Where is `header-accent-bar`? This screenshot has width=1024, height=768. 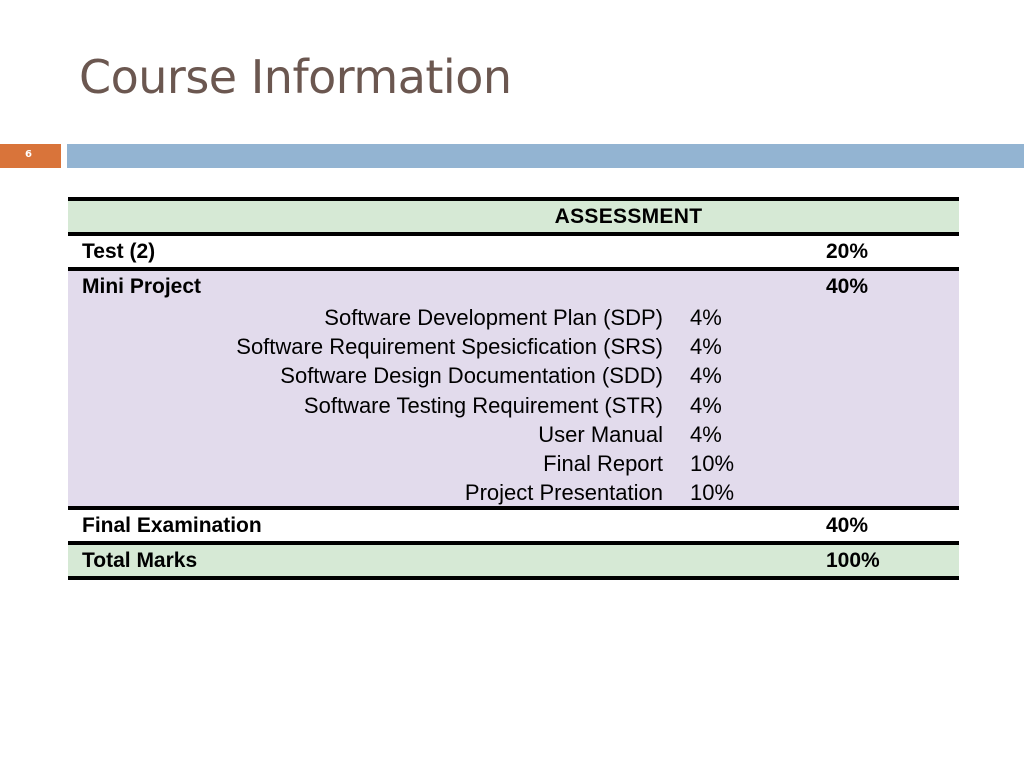 header-accent-bar is located at coordinates (545, 156).